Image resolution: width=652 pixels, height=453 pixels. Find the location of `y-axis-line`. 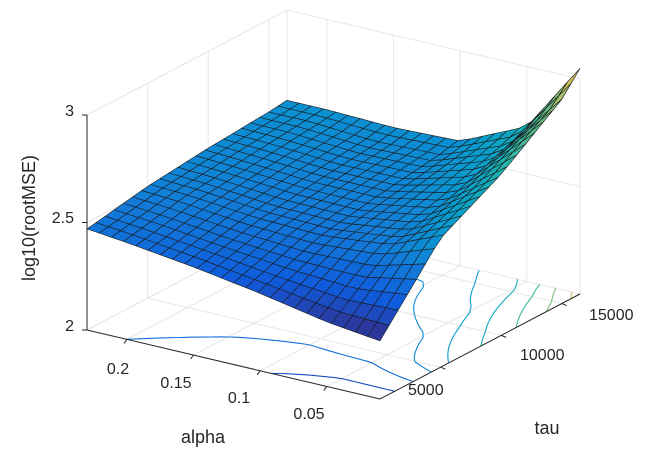

y-axis-line is located at coordinates (480, 346).